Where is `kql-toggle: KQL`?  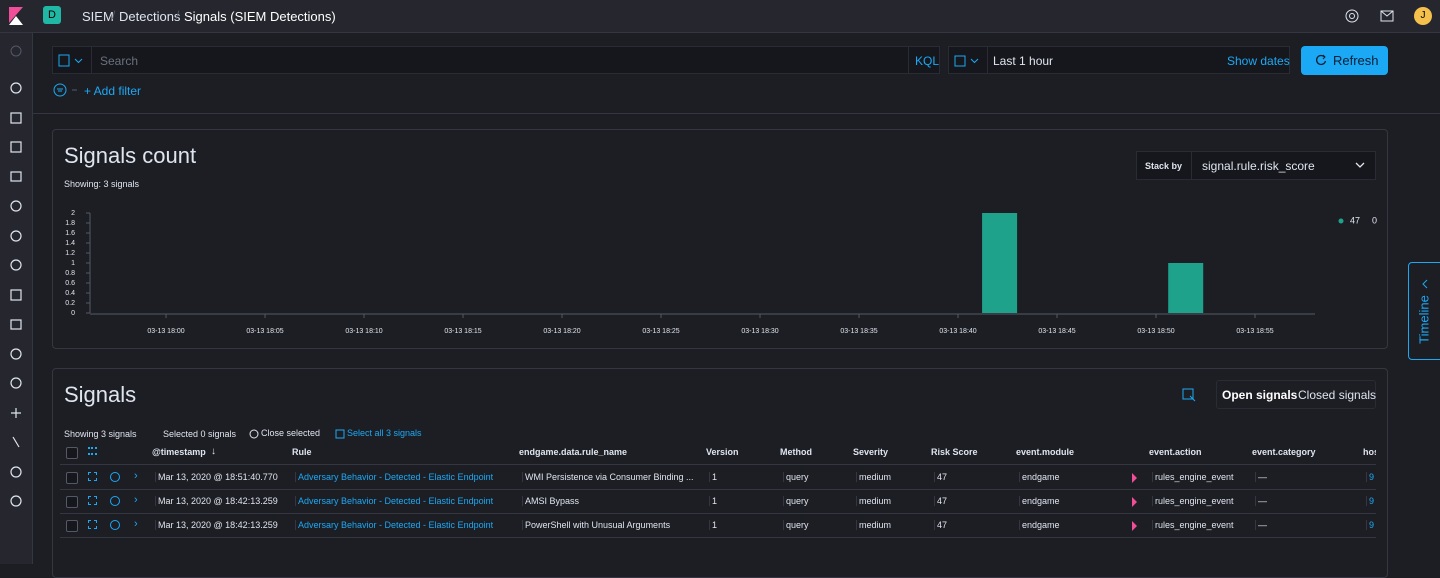
kql-toggle: KQL is located at coordinates (927, 61).